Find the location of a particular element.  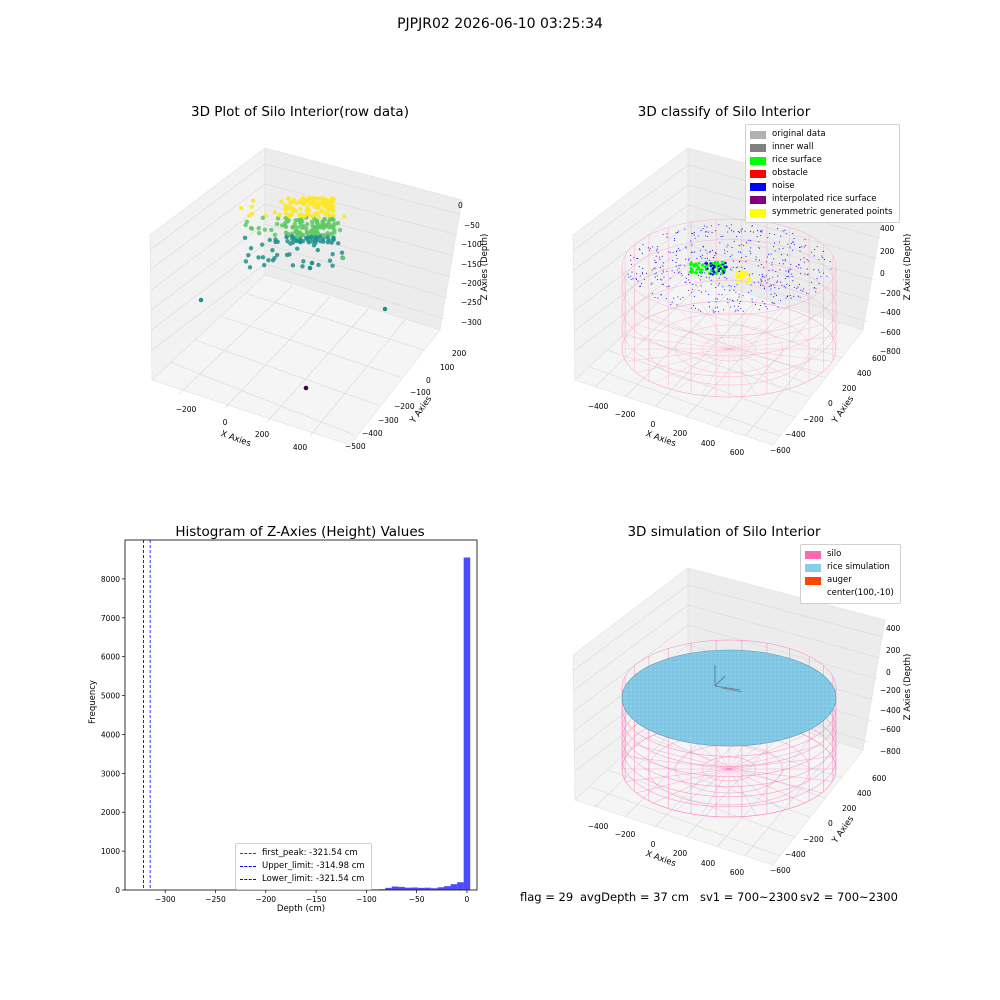

footer-flag: flag = 29 is located at coordinates (547, 897).